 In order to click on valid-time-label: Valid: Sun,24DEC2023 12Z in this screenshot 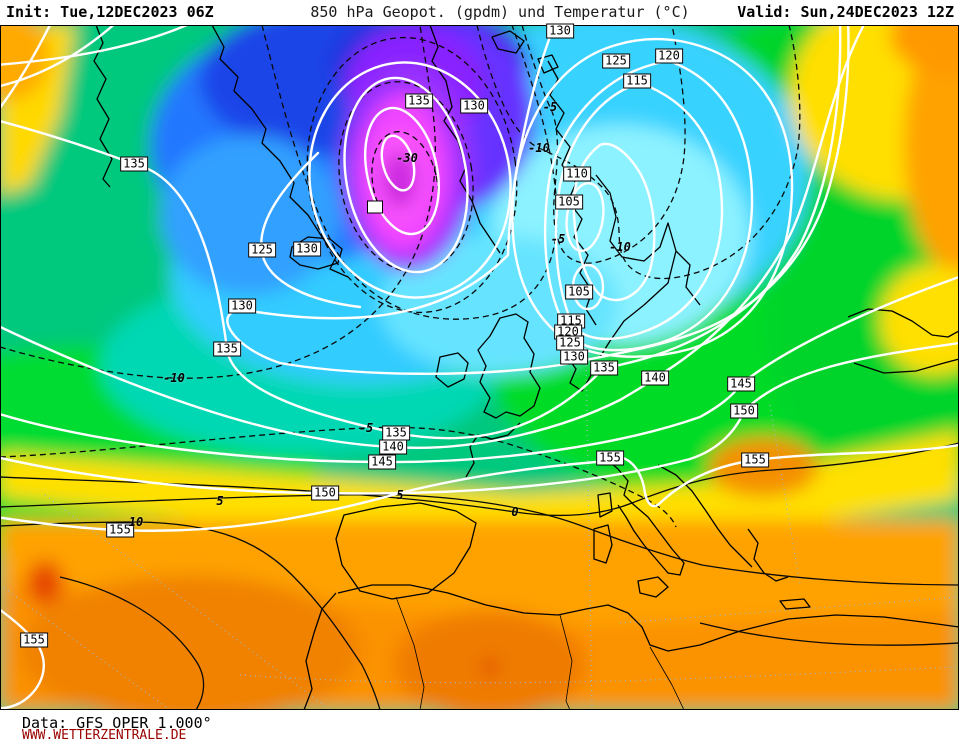, I will do `click(845, 12)`.